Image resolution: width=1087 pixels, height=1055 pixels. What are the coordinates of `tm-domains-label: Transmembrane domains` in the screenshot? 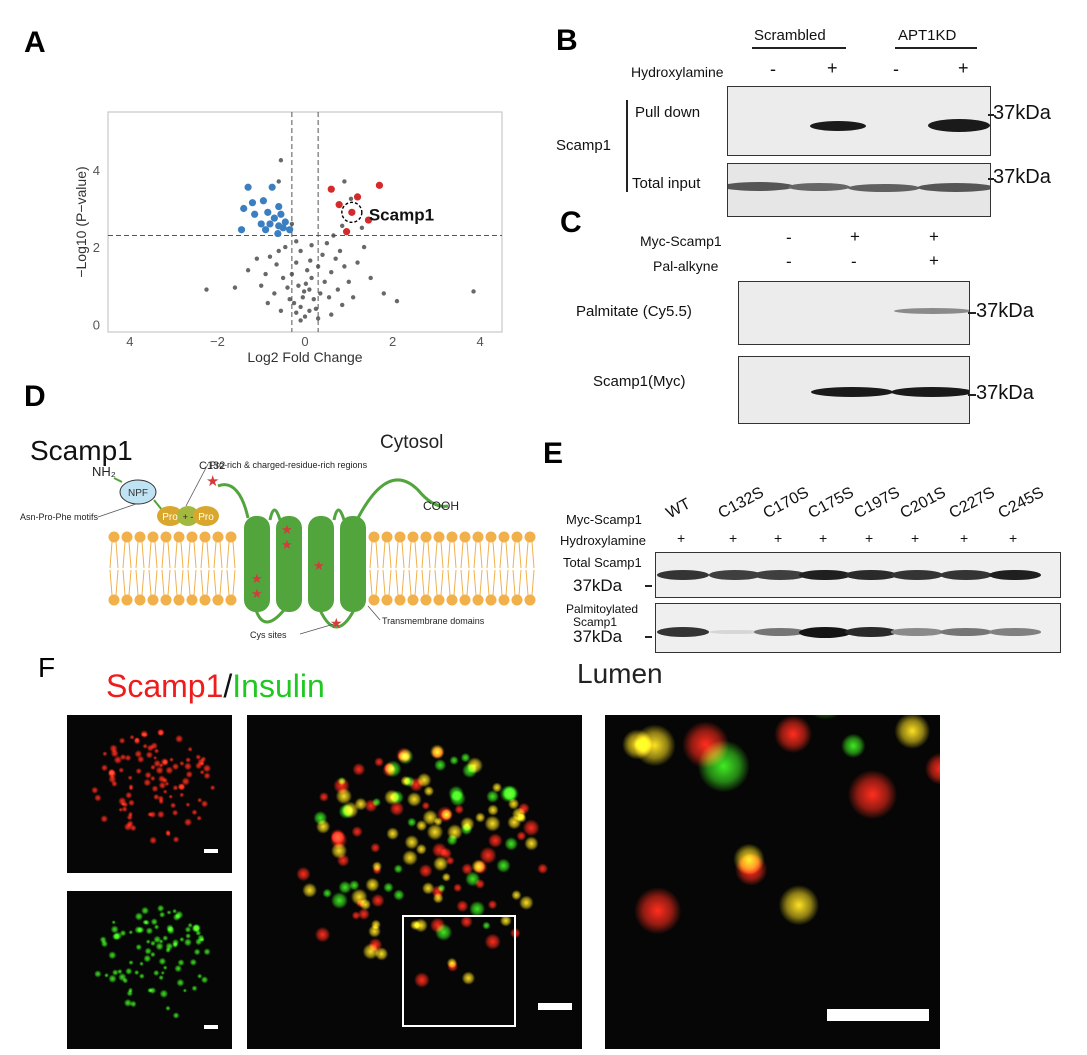 It's located at (433, 621).